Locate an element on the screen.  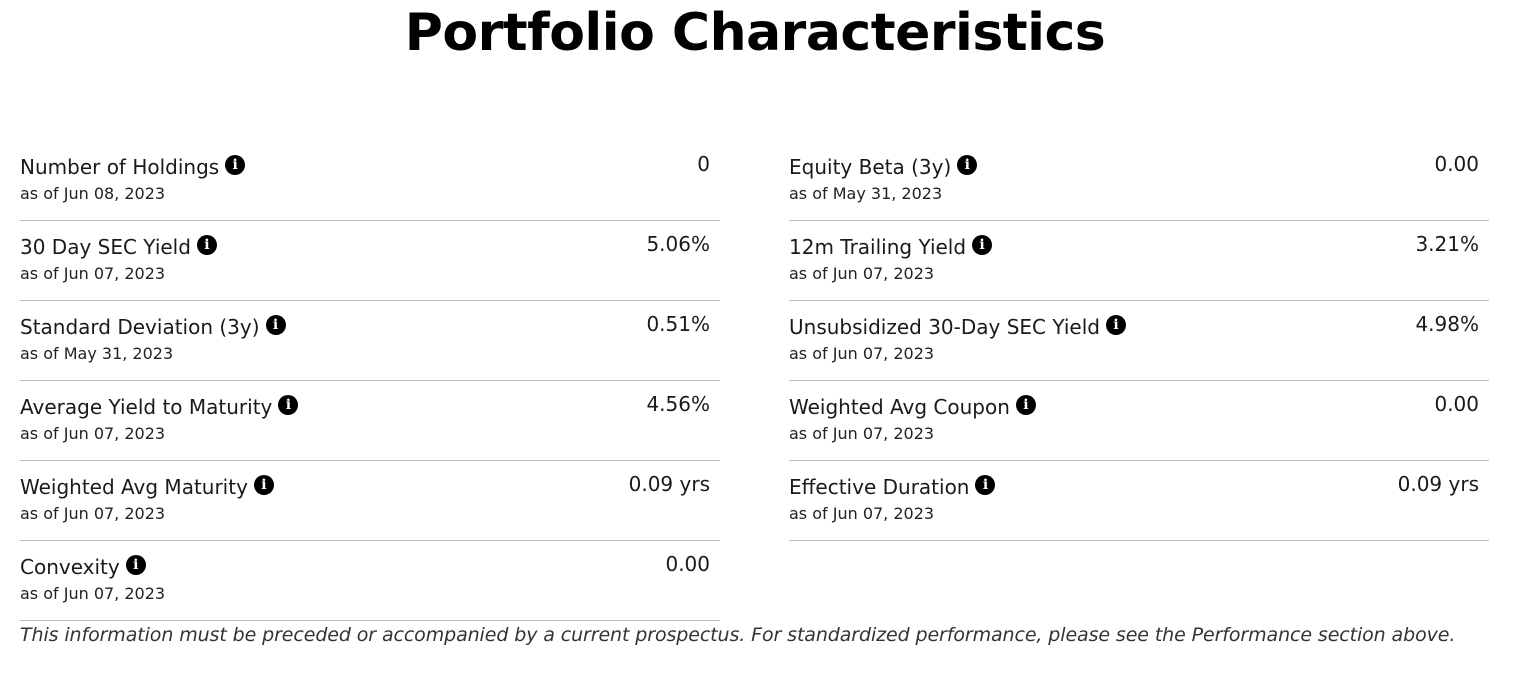
characteristic-value: 5.06% is located at coordinates (678, 244).